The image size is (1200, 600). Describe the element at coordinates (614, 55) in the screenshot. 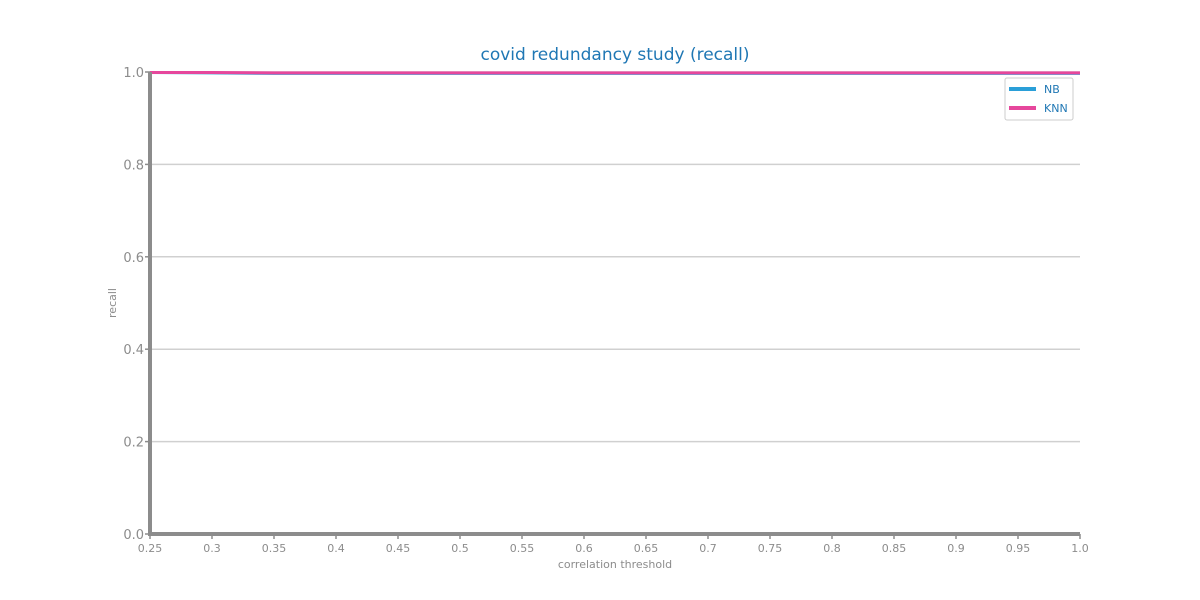

I see `chart-title: covid redundancy study (recall)` at that location.